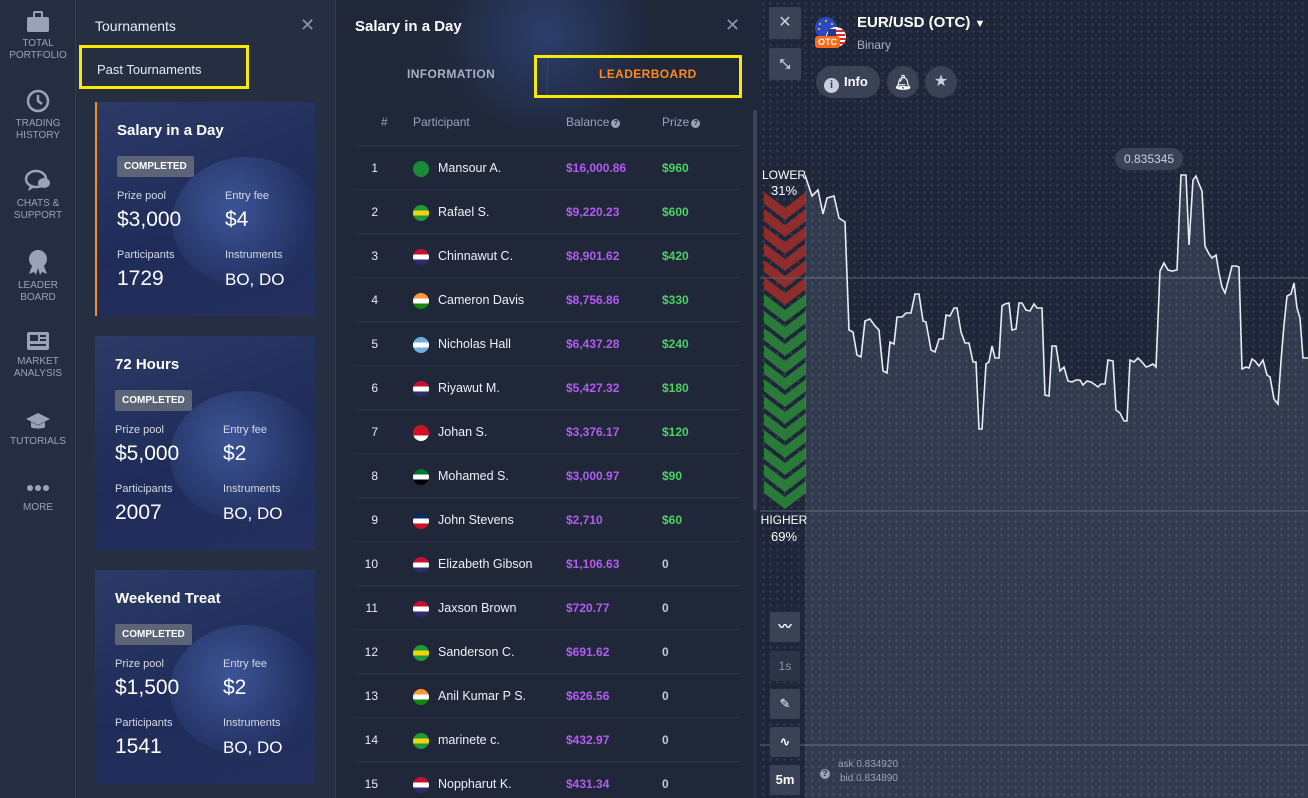  What do you see at coordinates (588, 740) in the screenshot?
I see `balance-cell: $432.97` at bounding box center [588, 740].